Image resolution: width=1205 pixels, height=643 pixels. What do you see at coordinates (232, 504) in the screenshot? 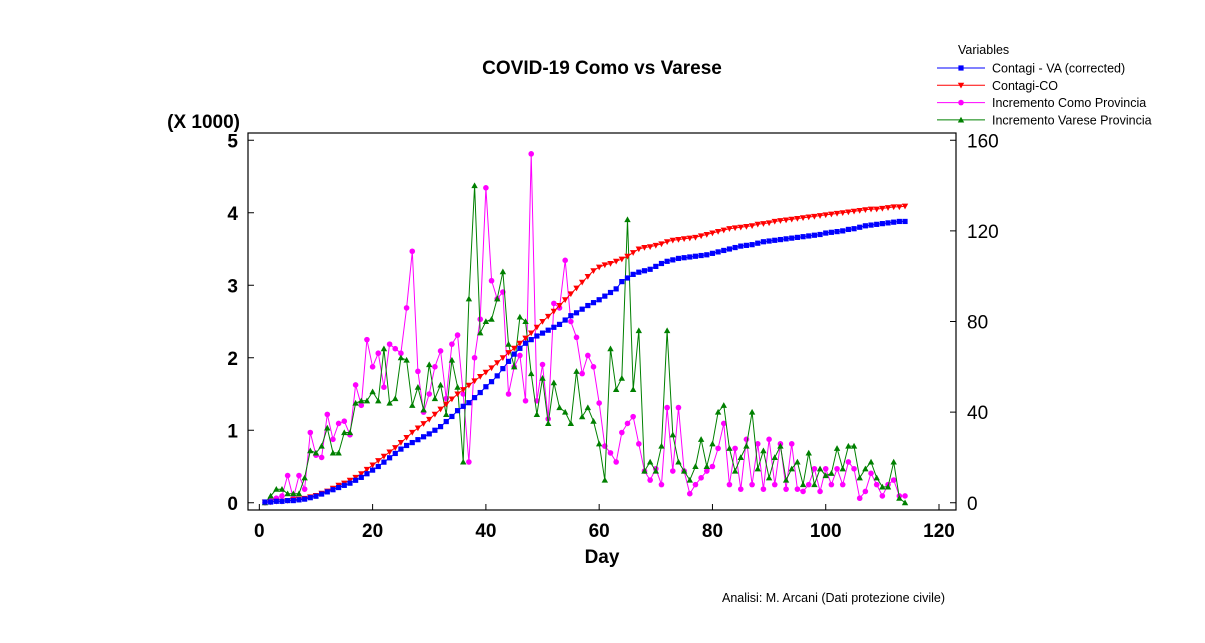
I see `y-left-tick-label: 0` at bounding box center [232, 504].